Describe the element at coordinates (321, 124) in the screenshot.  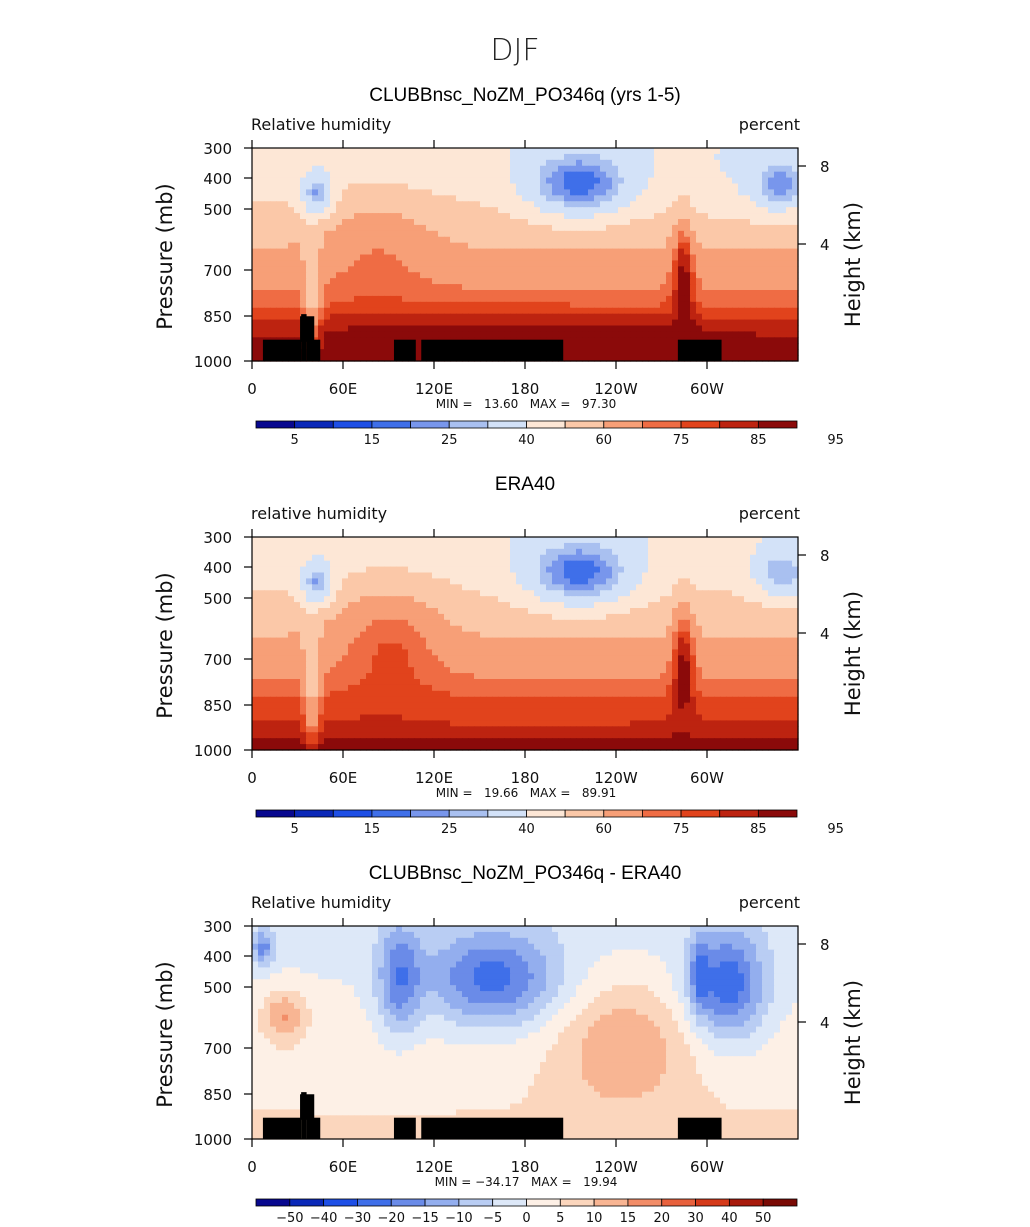
I see `field-label: Relative humidity` at that location.